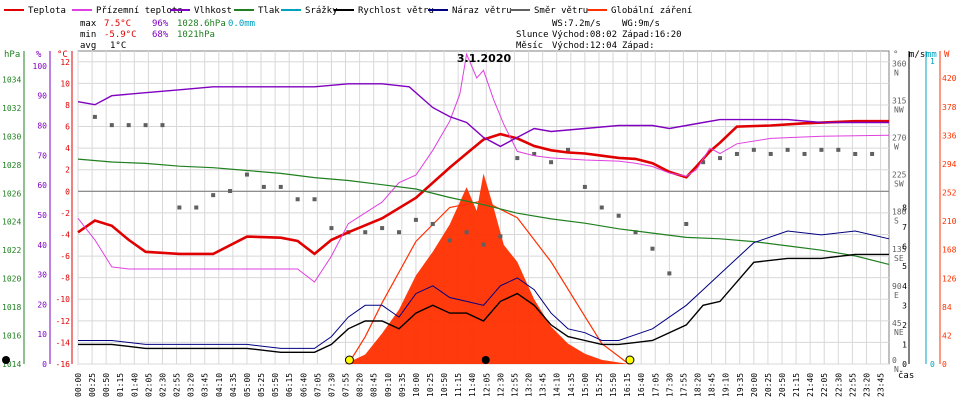  Describe the element at coordinates (852, 385) in the screenshot. I see `x-tick-label: 22:55` at that location.